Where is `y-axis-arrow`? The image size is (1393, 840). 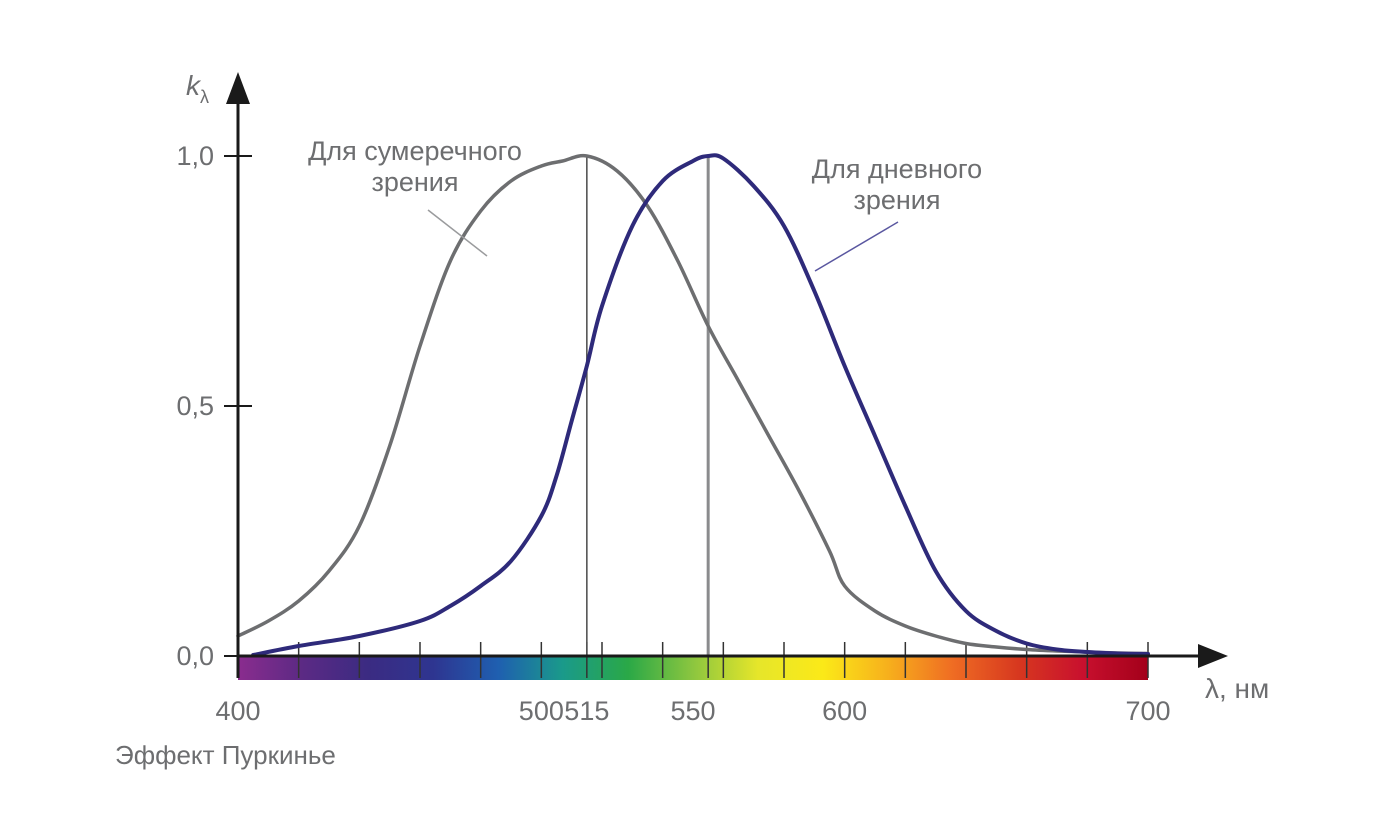
y-axis-arrow is located at coordinates (238, 88).